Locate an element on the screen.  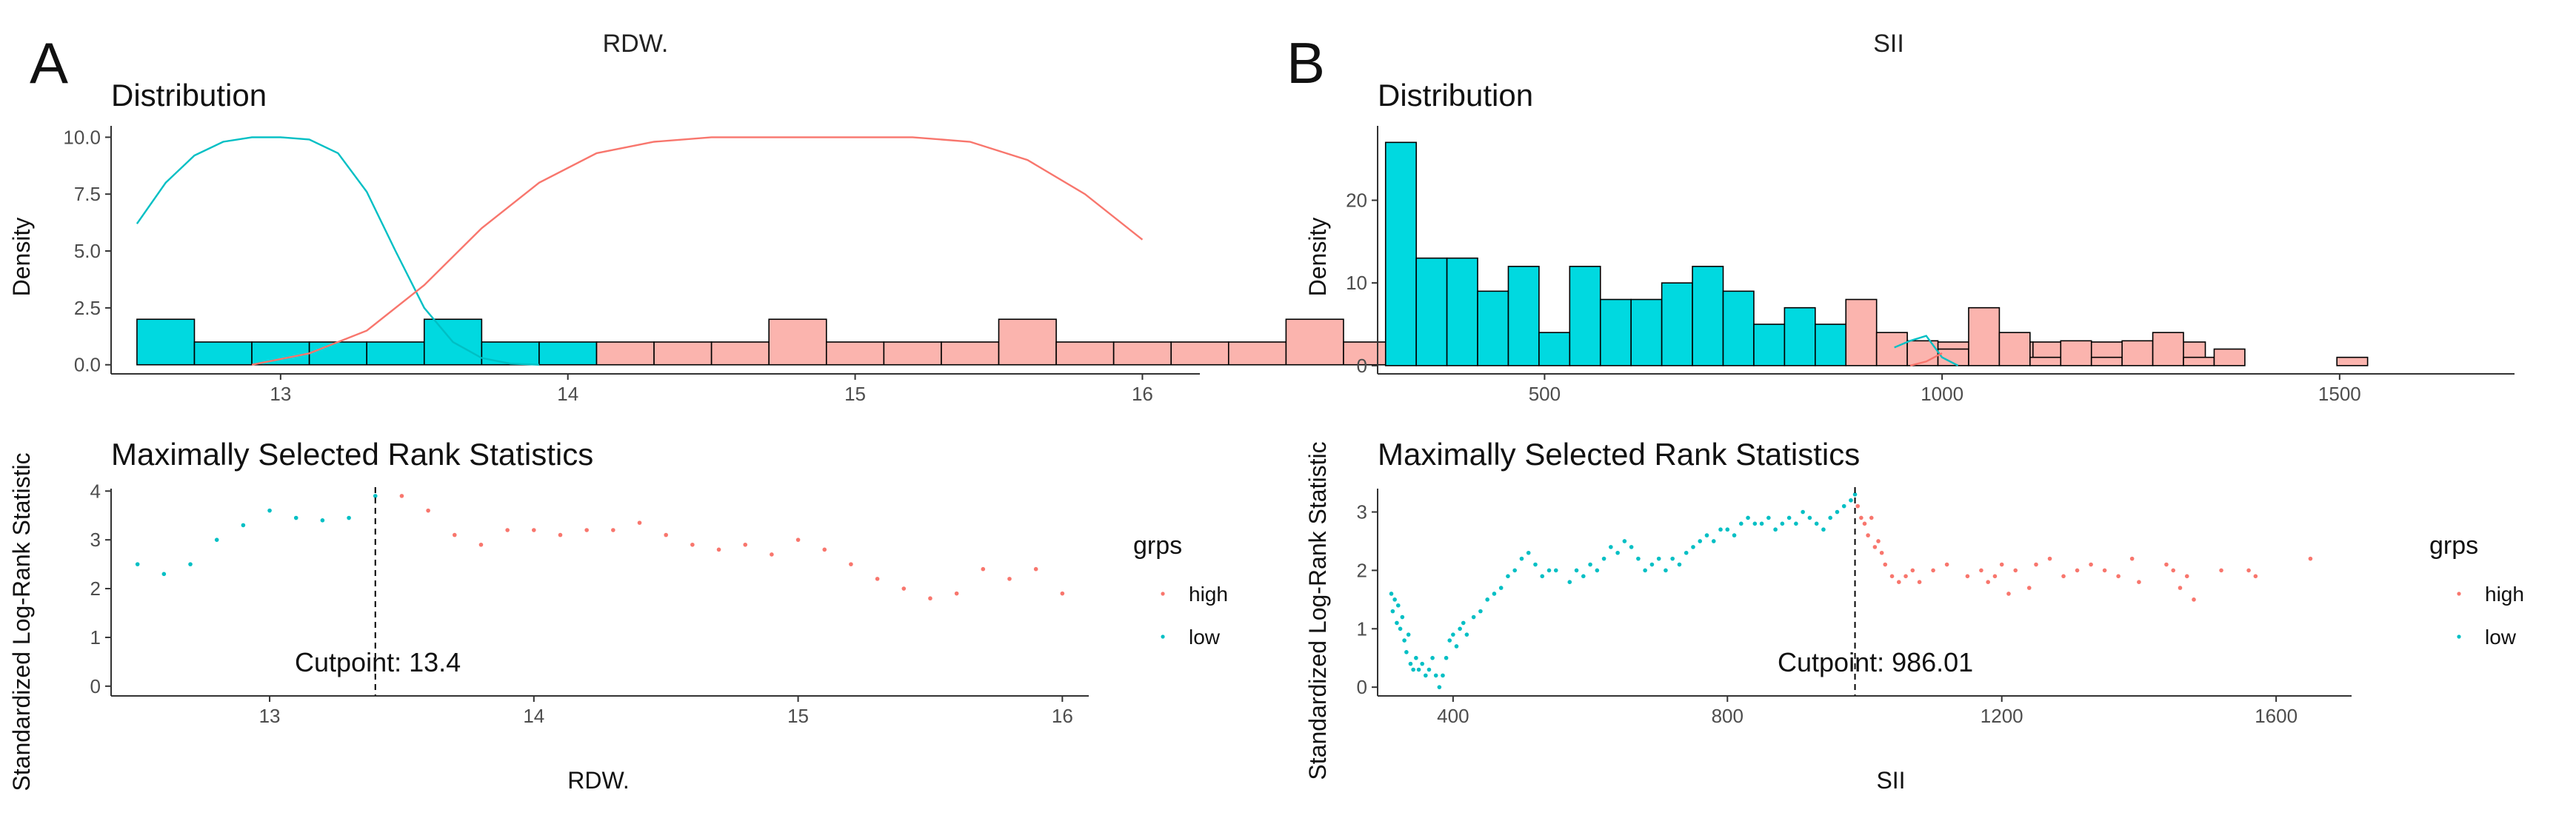
panel-a-stat-y-tick-label: 0 is located at coordinates (95, 686).